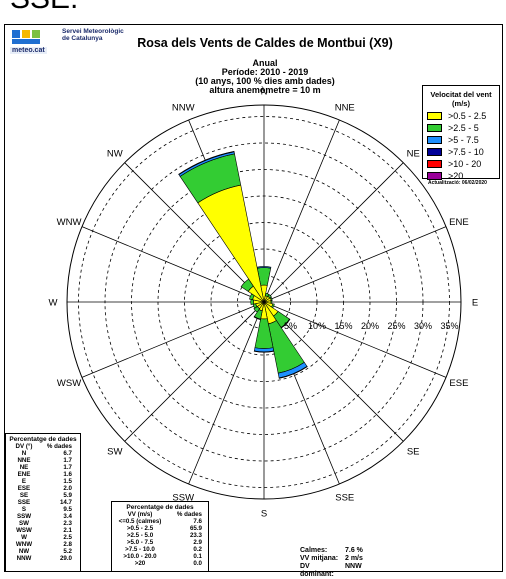  I want to click on speed-table-header: VV (m/s) % dades, so click(160, 514).